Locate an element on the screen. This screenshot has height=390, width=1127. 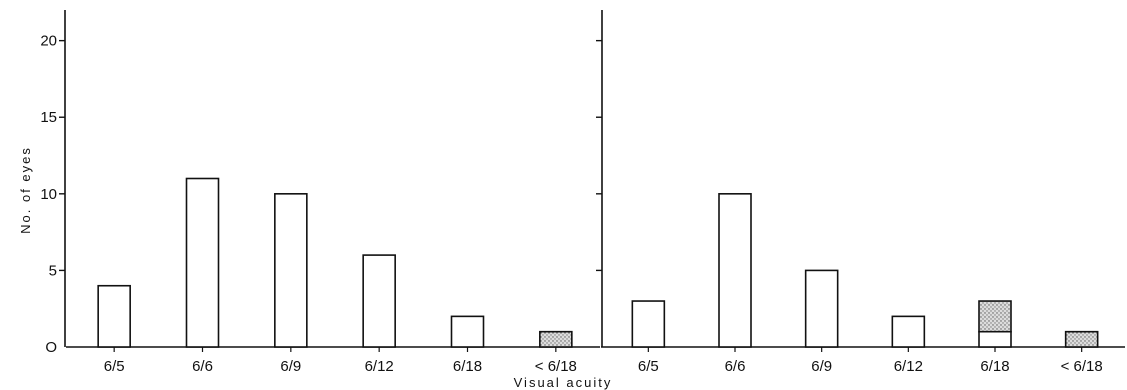
x-axis-title: Visual acuity is located at coordinates (563, 382).